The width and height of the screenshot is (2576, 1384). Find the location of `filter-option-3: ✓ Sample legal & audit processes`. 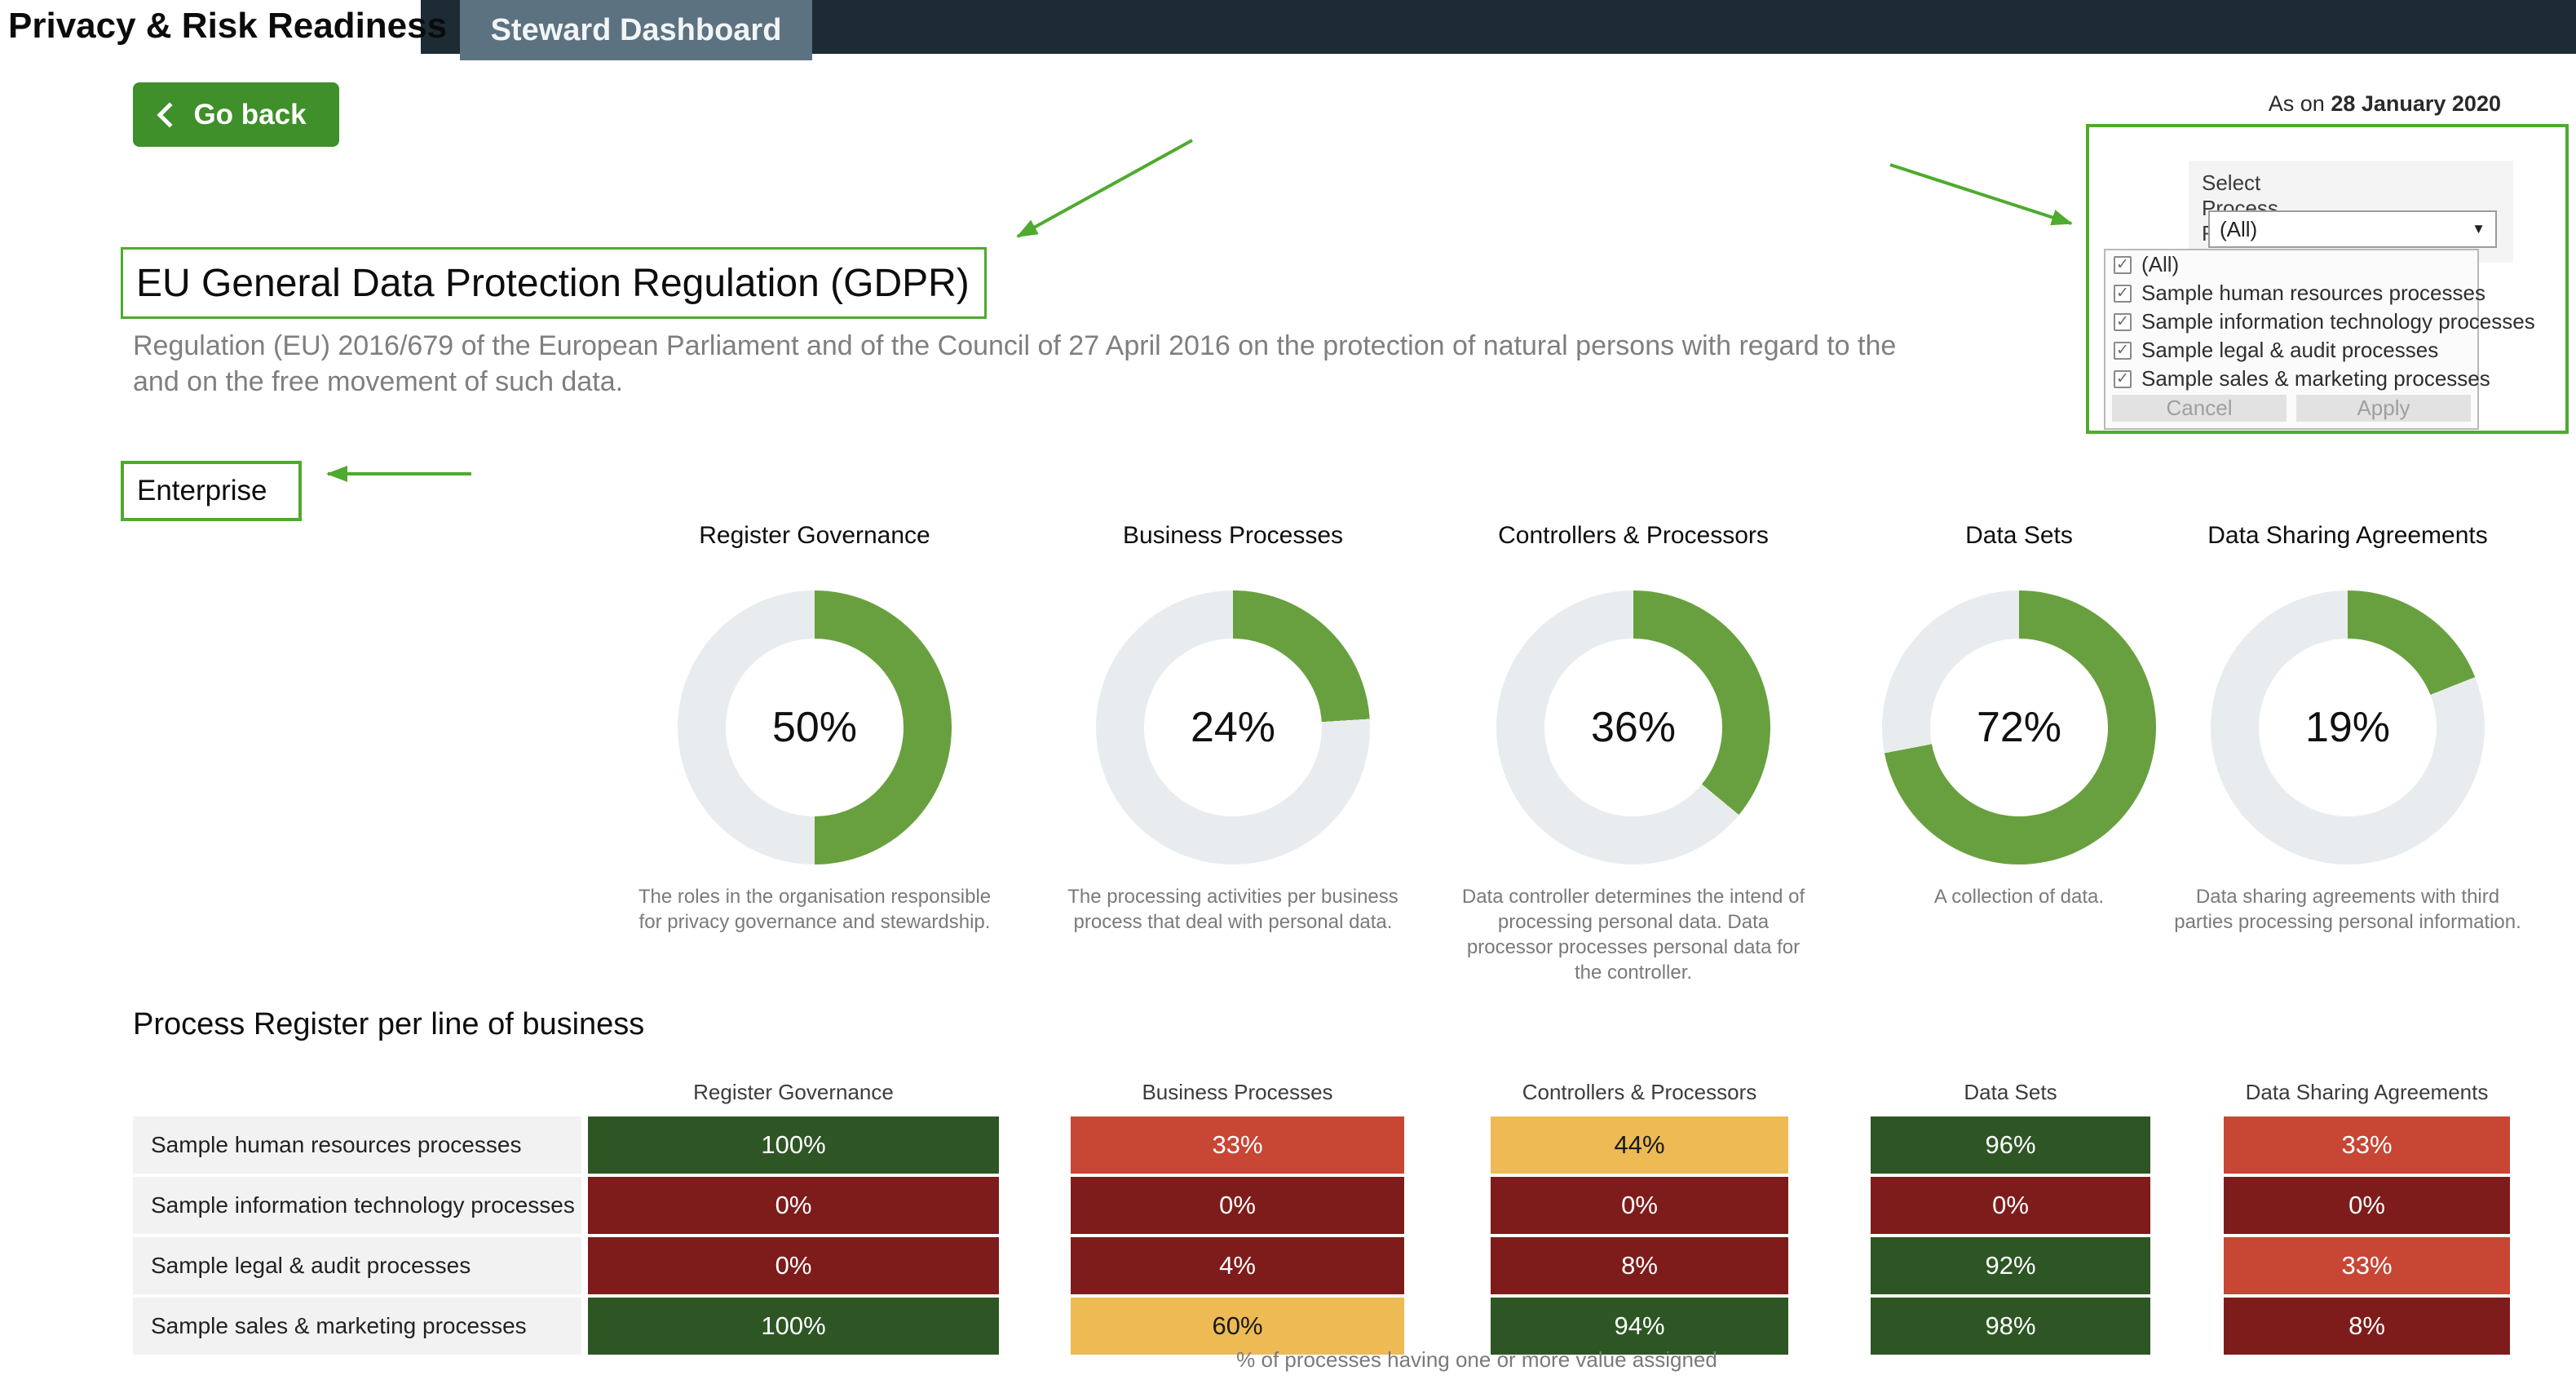

filter-option-3: ✓ Sample legal & audit processes is located at coordinates (2291, 350).